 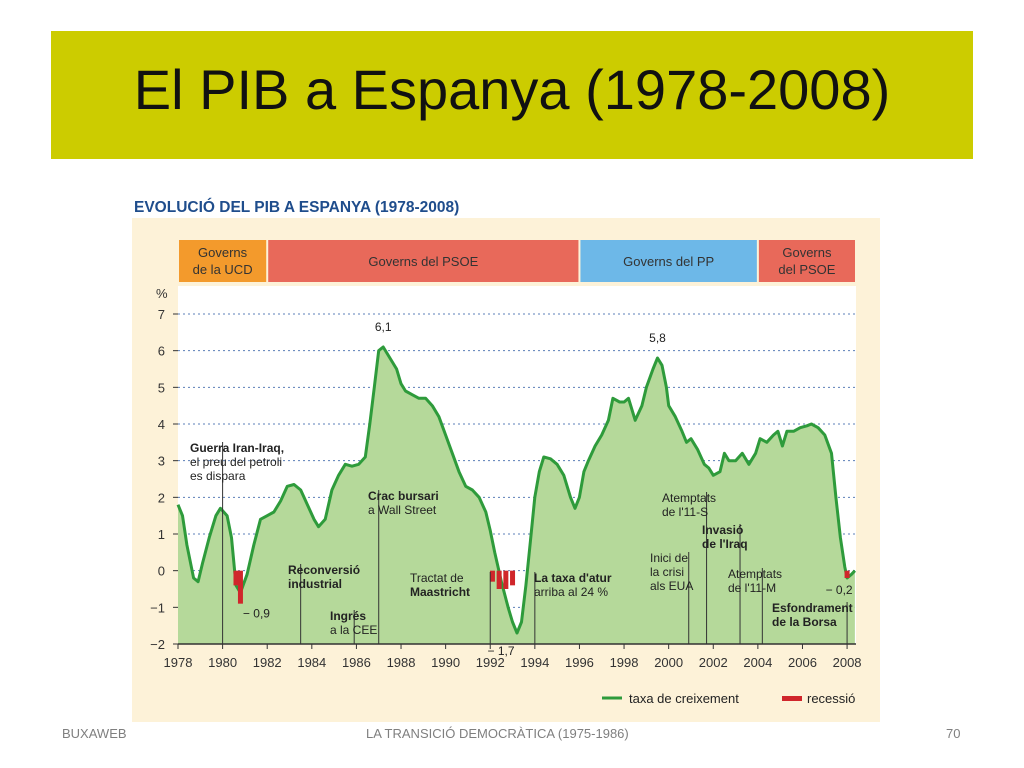 What do you see at coordinates (348, 616) in the screenshot?
I see `annotation-text-2-0: Ingrés` at bounding box center [348, 616].